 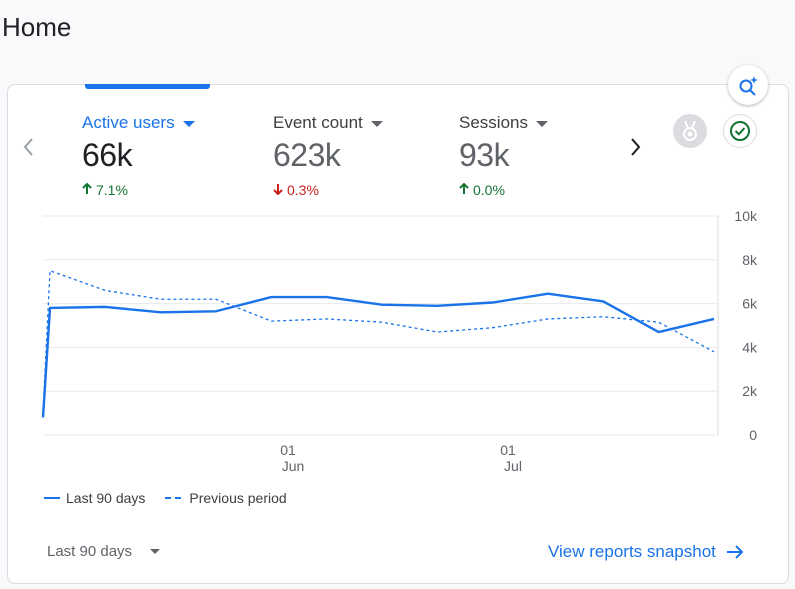 What do you see at coordinates (128, 122) in the screenshot?
I see `metric-label-text: Active users` at bounding box center [128, 122].